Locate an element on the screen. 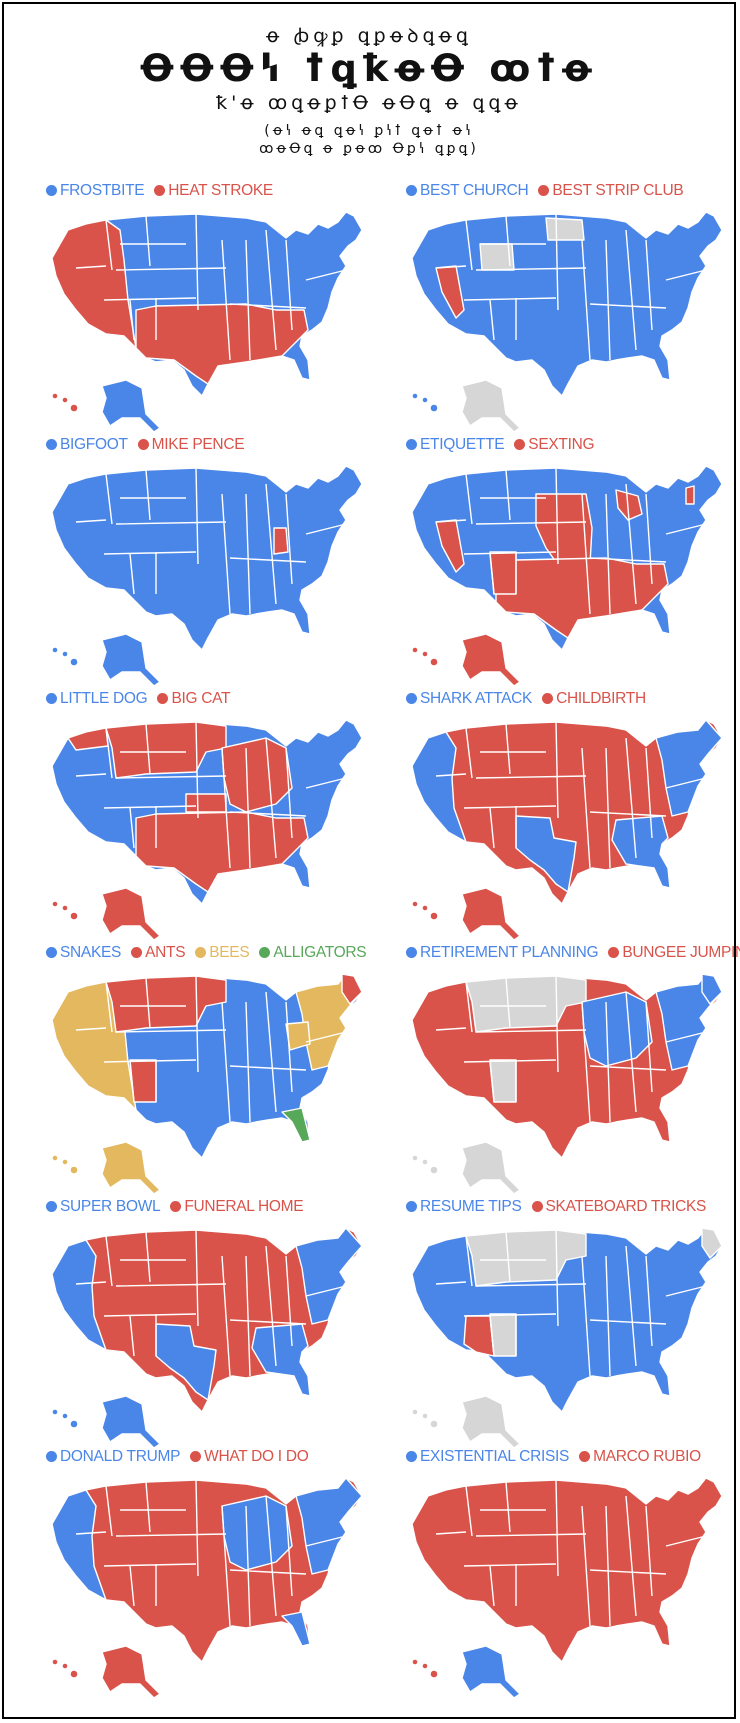 This screenshot has height=1723, width=740. legend-label: ALLIGATORS is located at coordinates (320, 952).